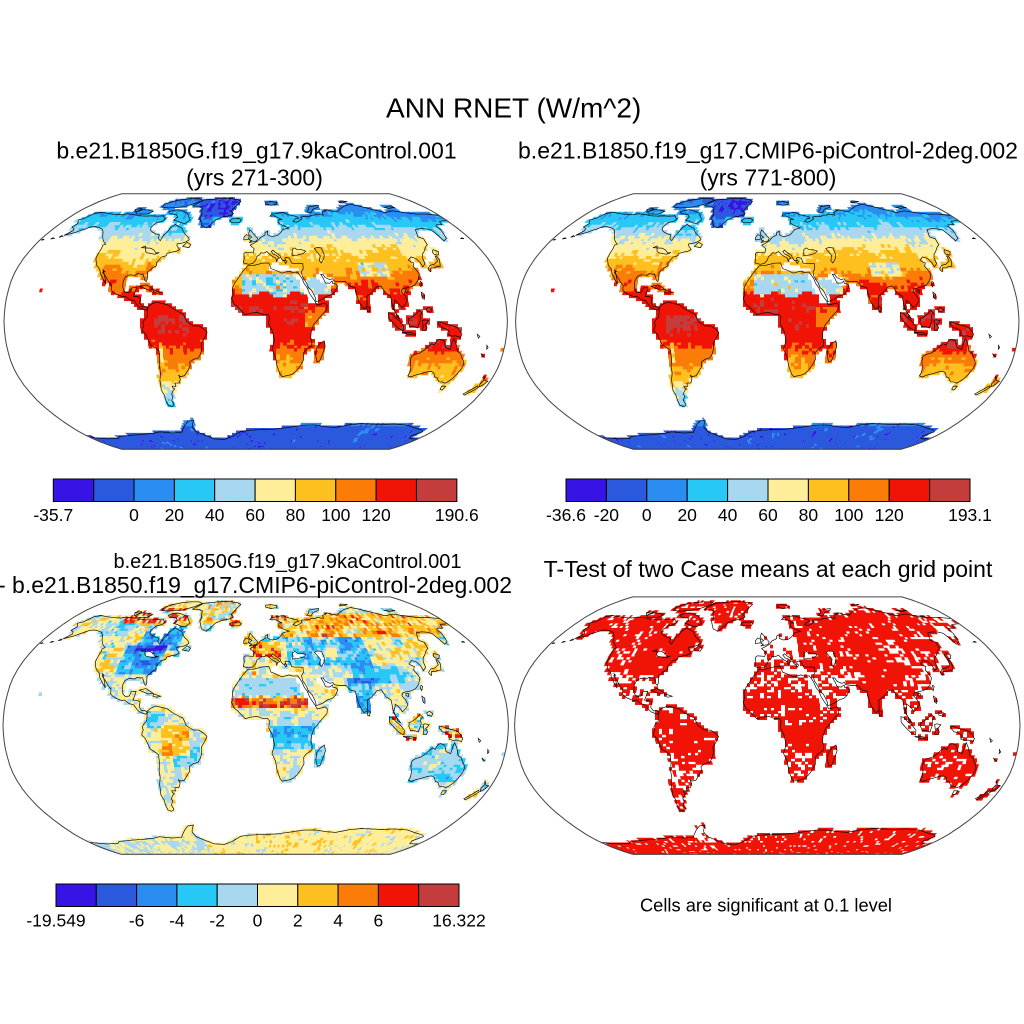 Image resolution: width=1024 pixels, height=1024 pixels. Describe the element at coordinates (254, 178) in the screenshot. I see `svg-text: (yrs 271-300)` at that location.